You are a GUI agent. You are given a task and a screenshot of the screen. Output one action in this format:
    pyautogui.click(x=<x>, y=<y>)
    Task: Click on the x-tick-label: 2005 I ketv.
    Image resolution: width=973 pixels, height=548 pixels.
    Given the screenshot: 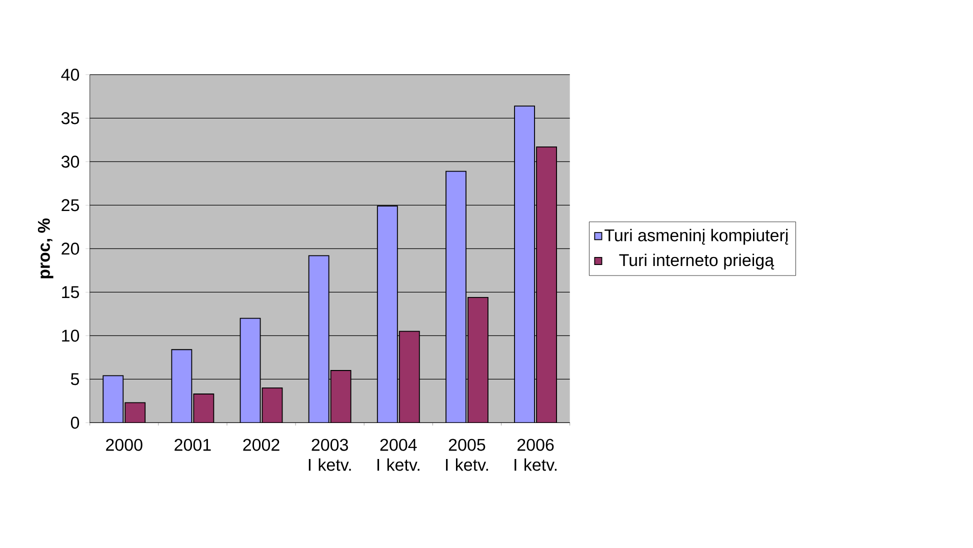 What is the action you would take?
    pyautogui.click(x=467, y=454)
    